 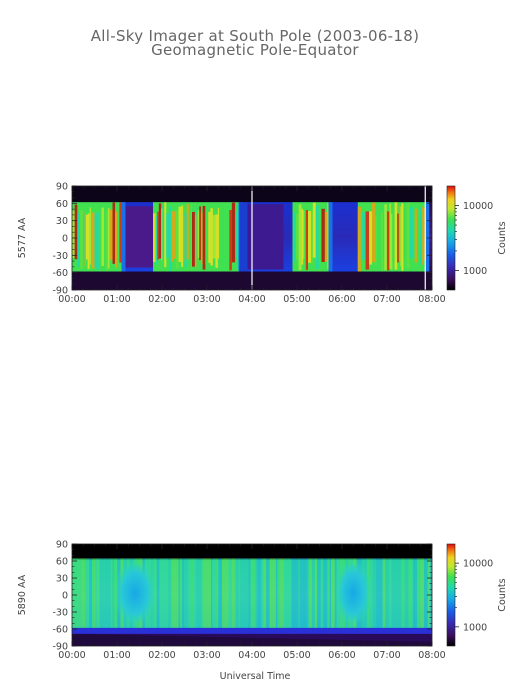 What do you see at coordinates (71, 655) in the screenshot?
I see `x-tick-label: 00:00` at bounding box center [71, 655].